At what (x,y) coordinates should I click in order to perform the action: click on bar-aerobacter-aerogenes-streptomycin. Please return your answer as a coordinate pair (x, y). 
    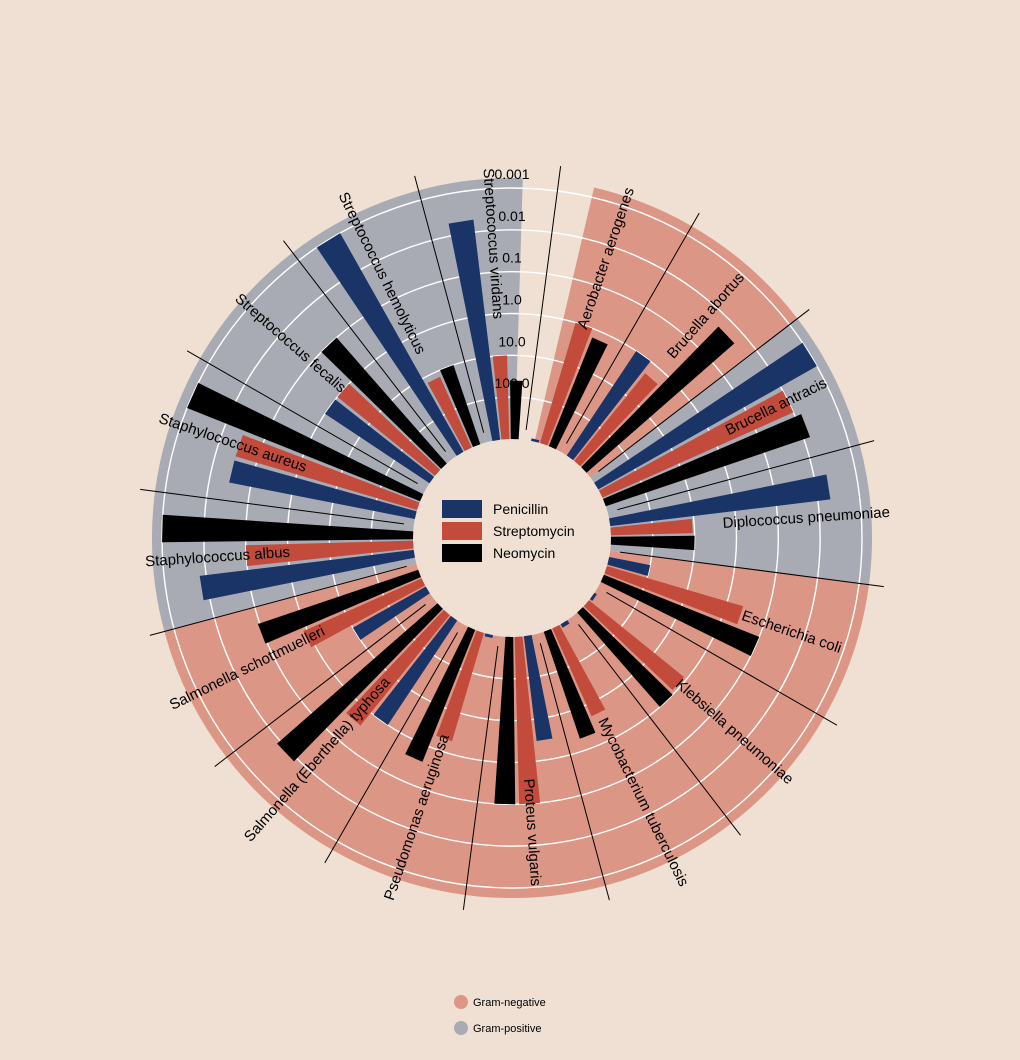
    Looking at the image, I should click on (566, 384).